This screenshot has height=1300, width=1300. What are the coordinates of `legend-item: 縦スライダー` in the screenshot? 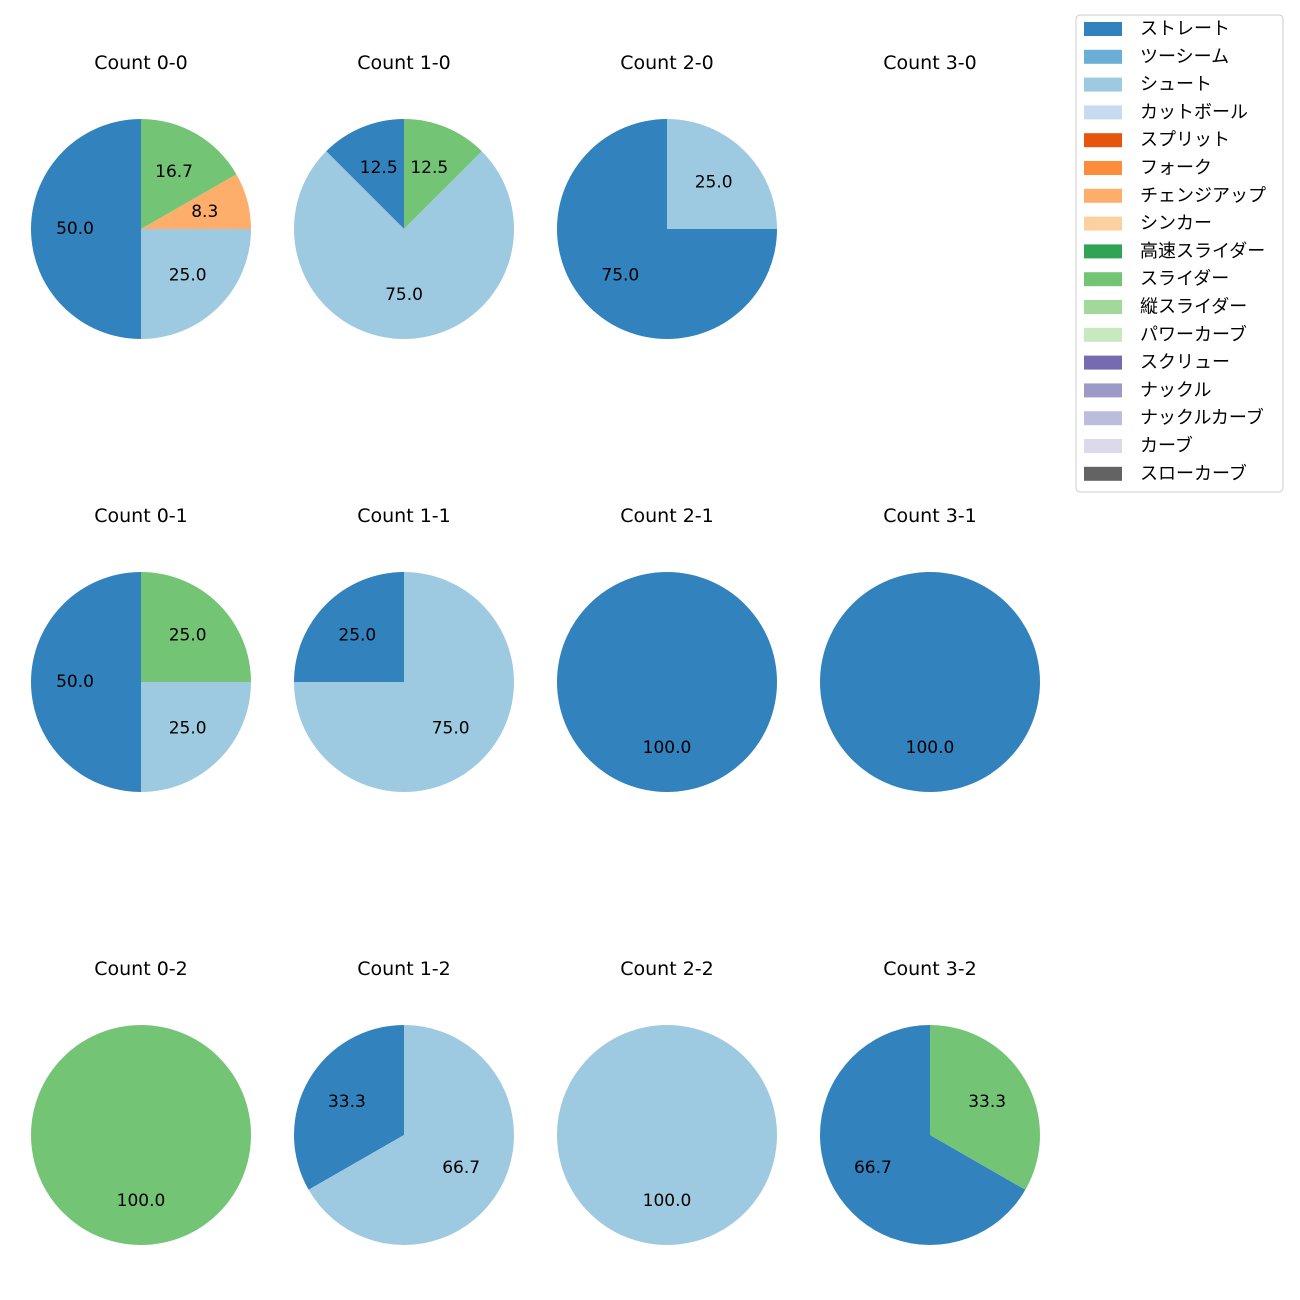 It's located at (1165, 307).